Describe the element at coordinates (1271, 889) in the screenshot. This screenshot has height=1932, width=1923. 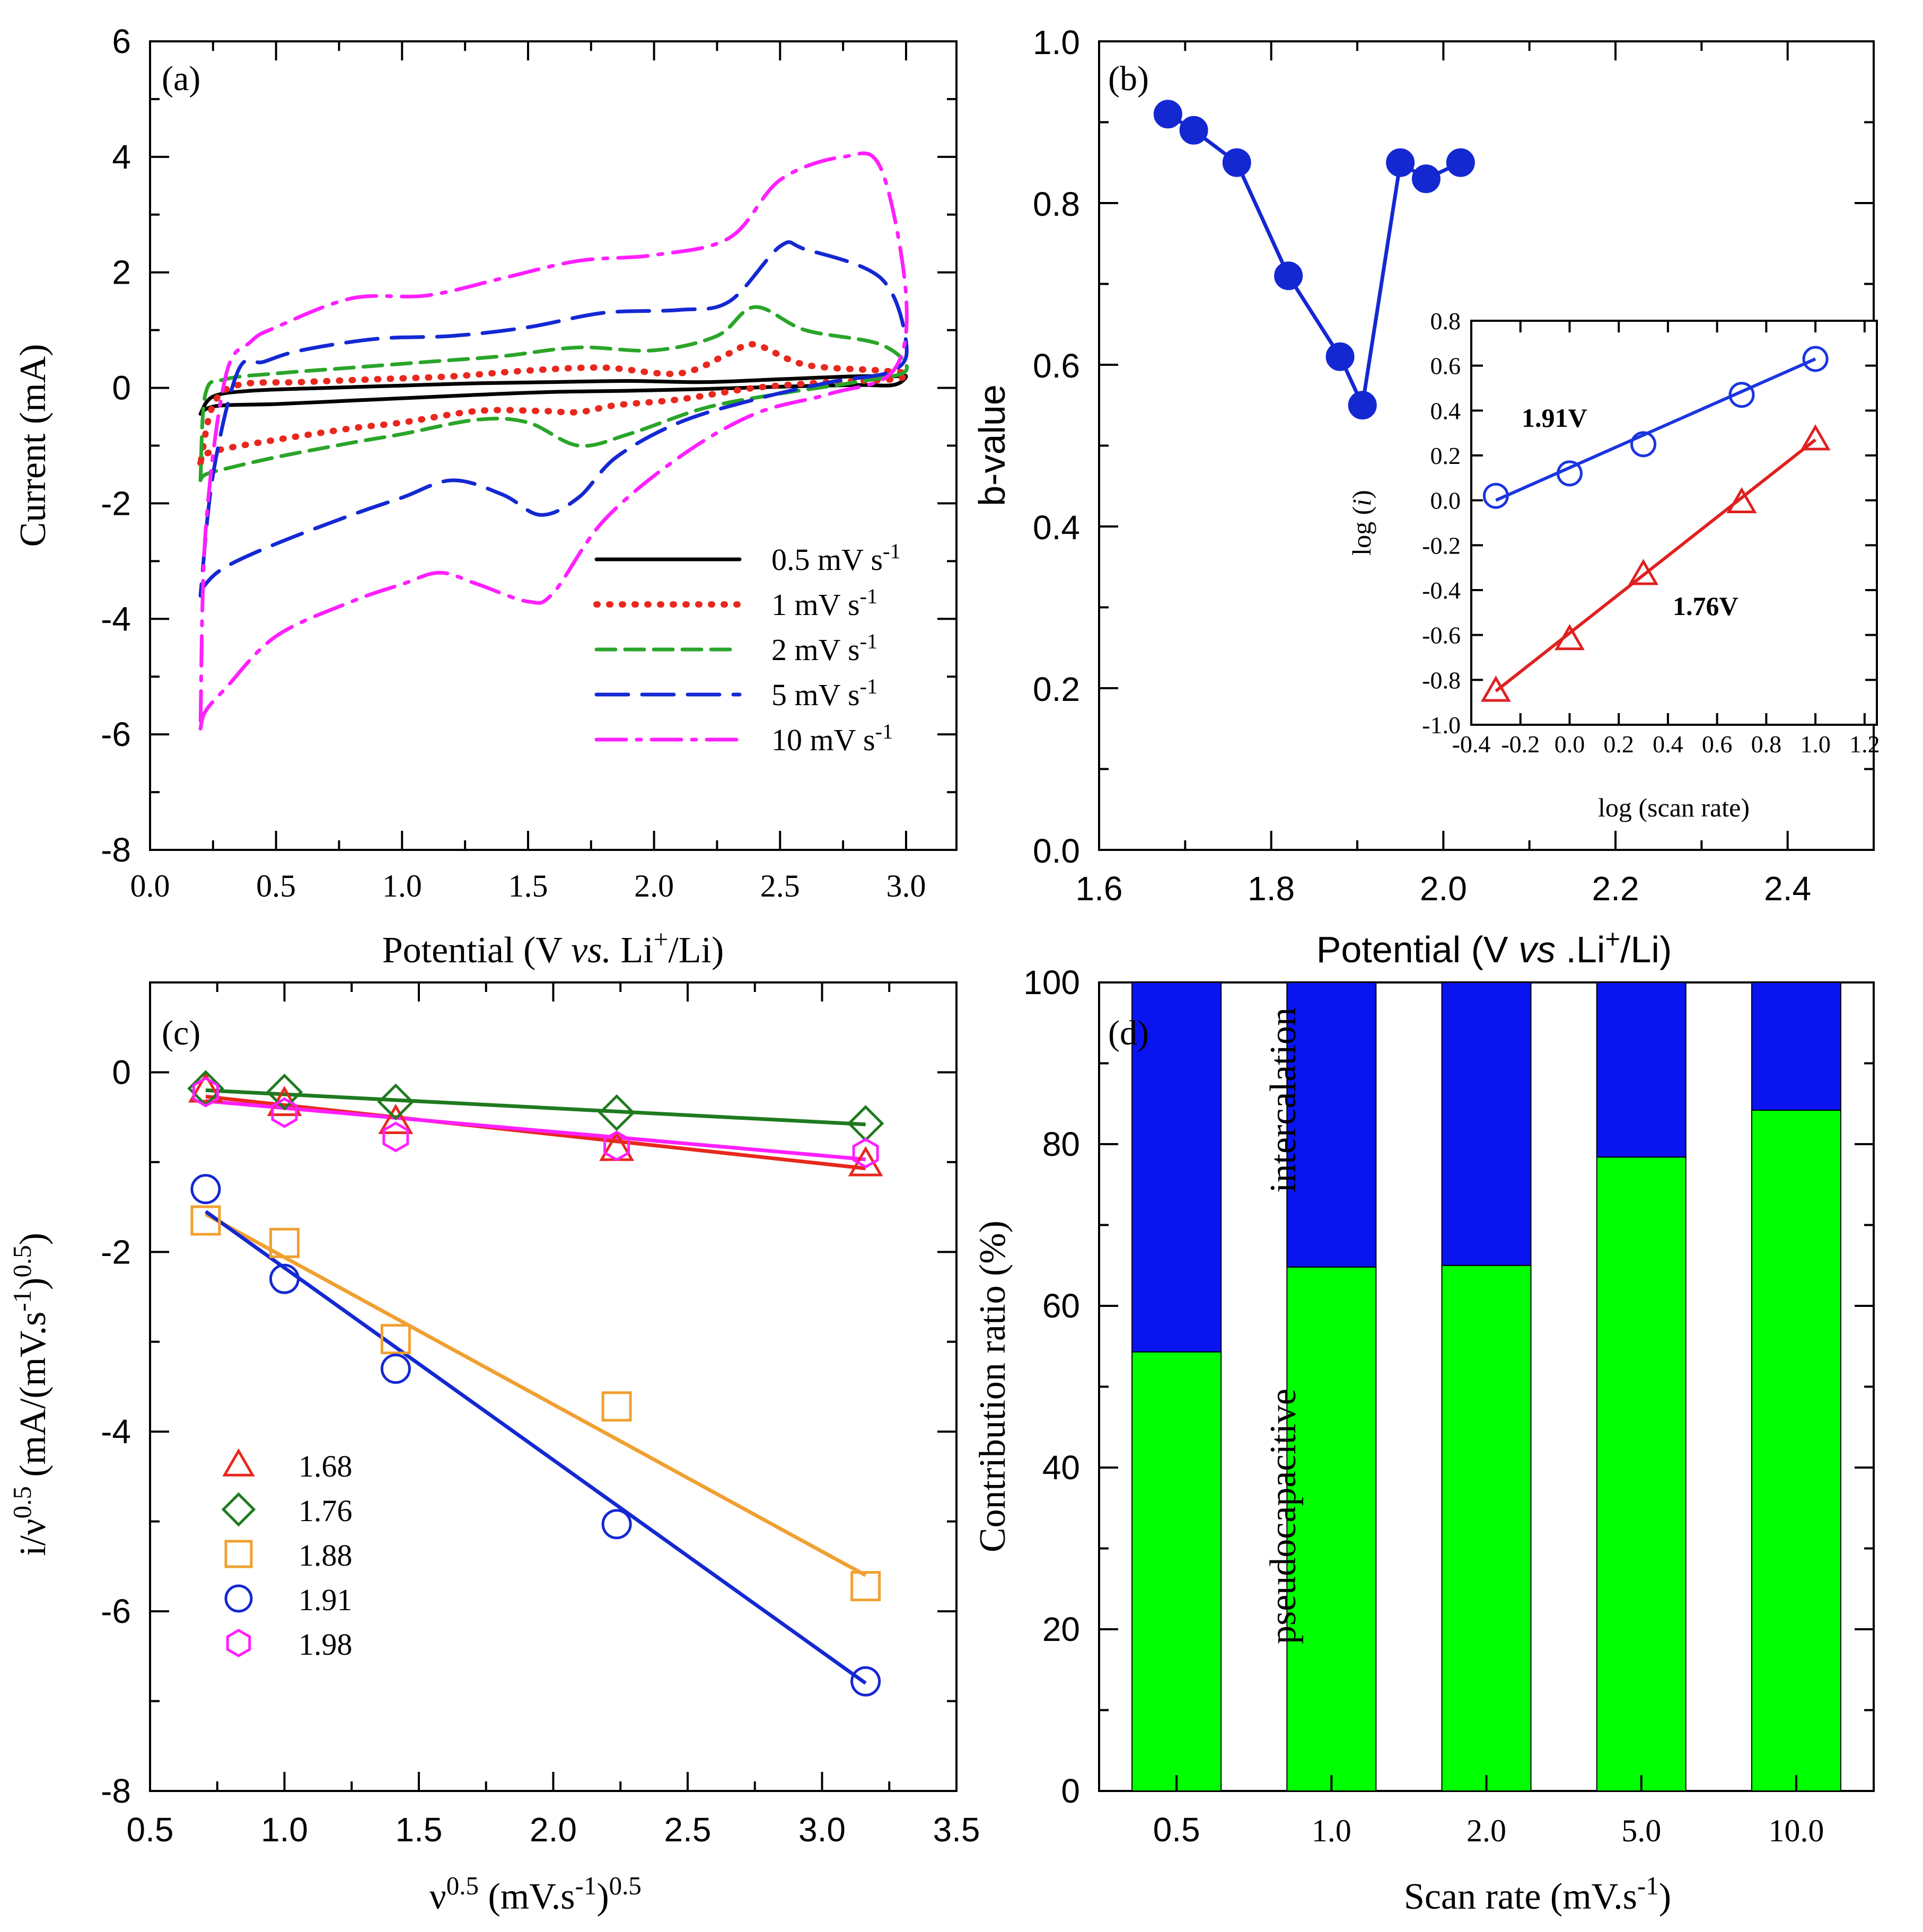
I see `x-tick-label: 1.8` at that location.